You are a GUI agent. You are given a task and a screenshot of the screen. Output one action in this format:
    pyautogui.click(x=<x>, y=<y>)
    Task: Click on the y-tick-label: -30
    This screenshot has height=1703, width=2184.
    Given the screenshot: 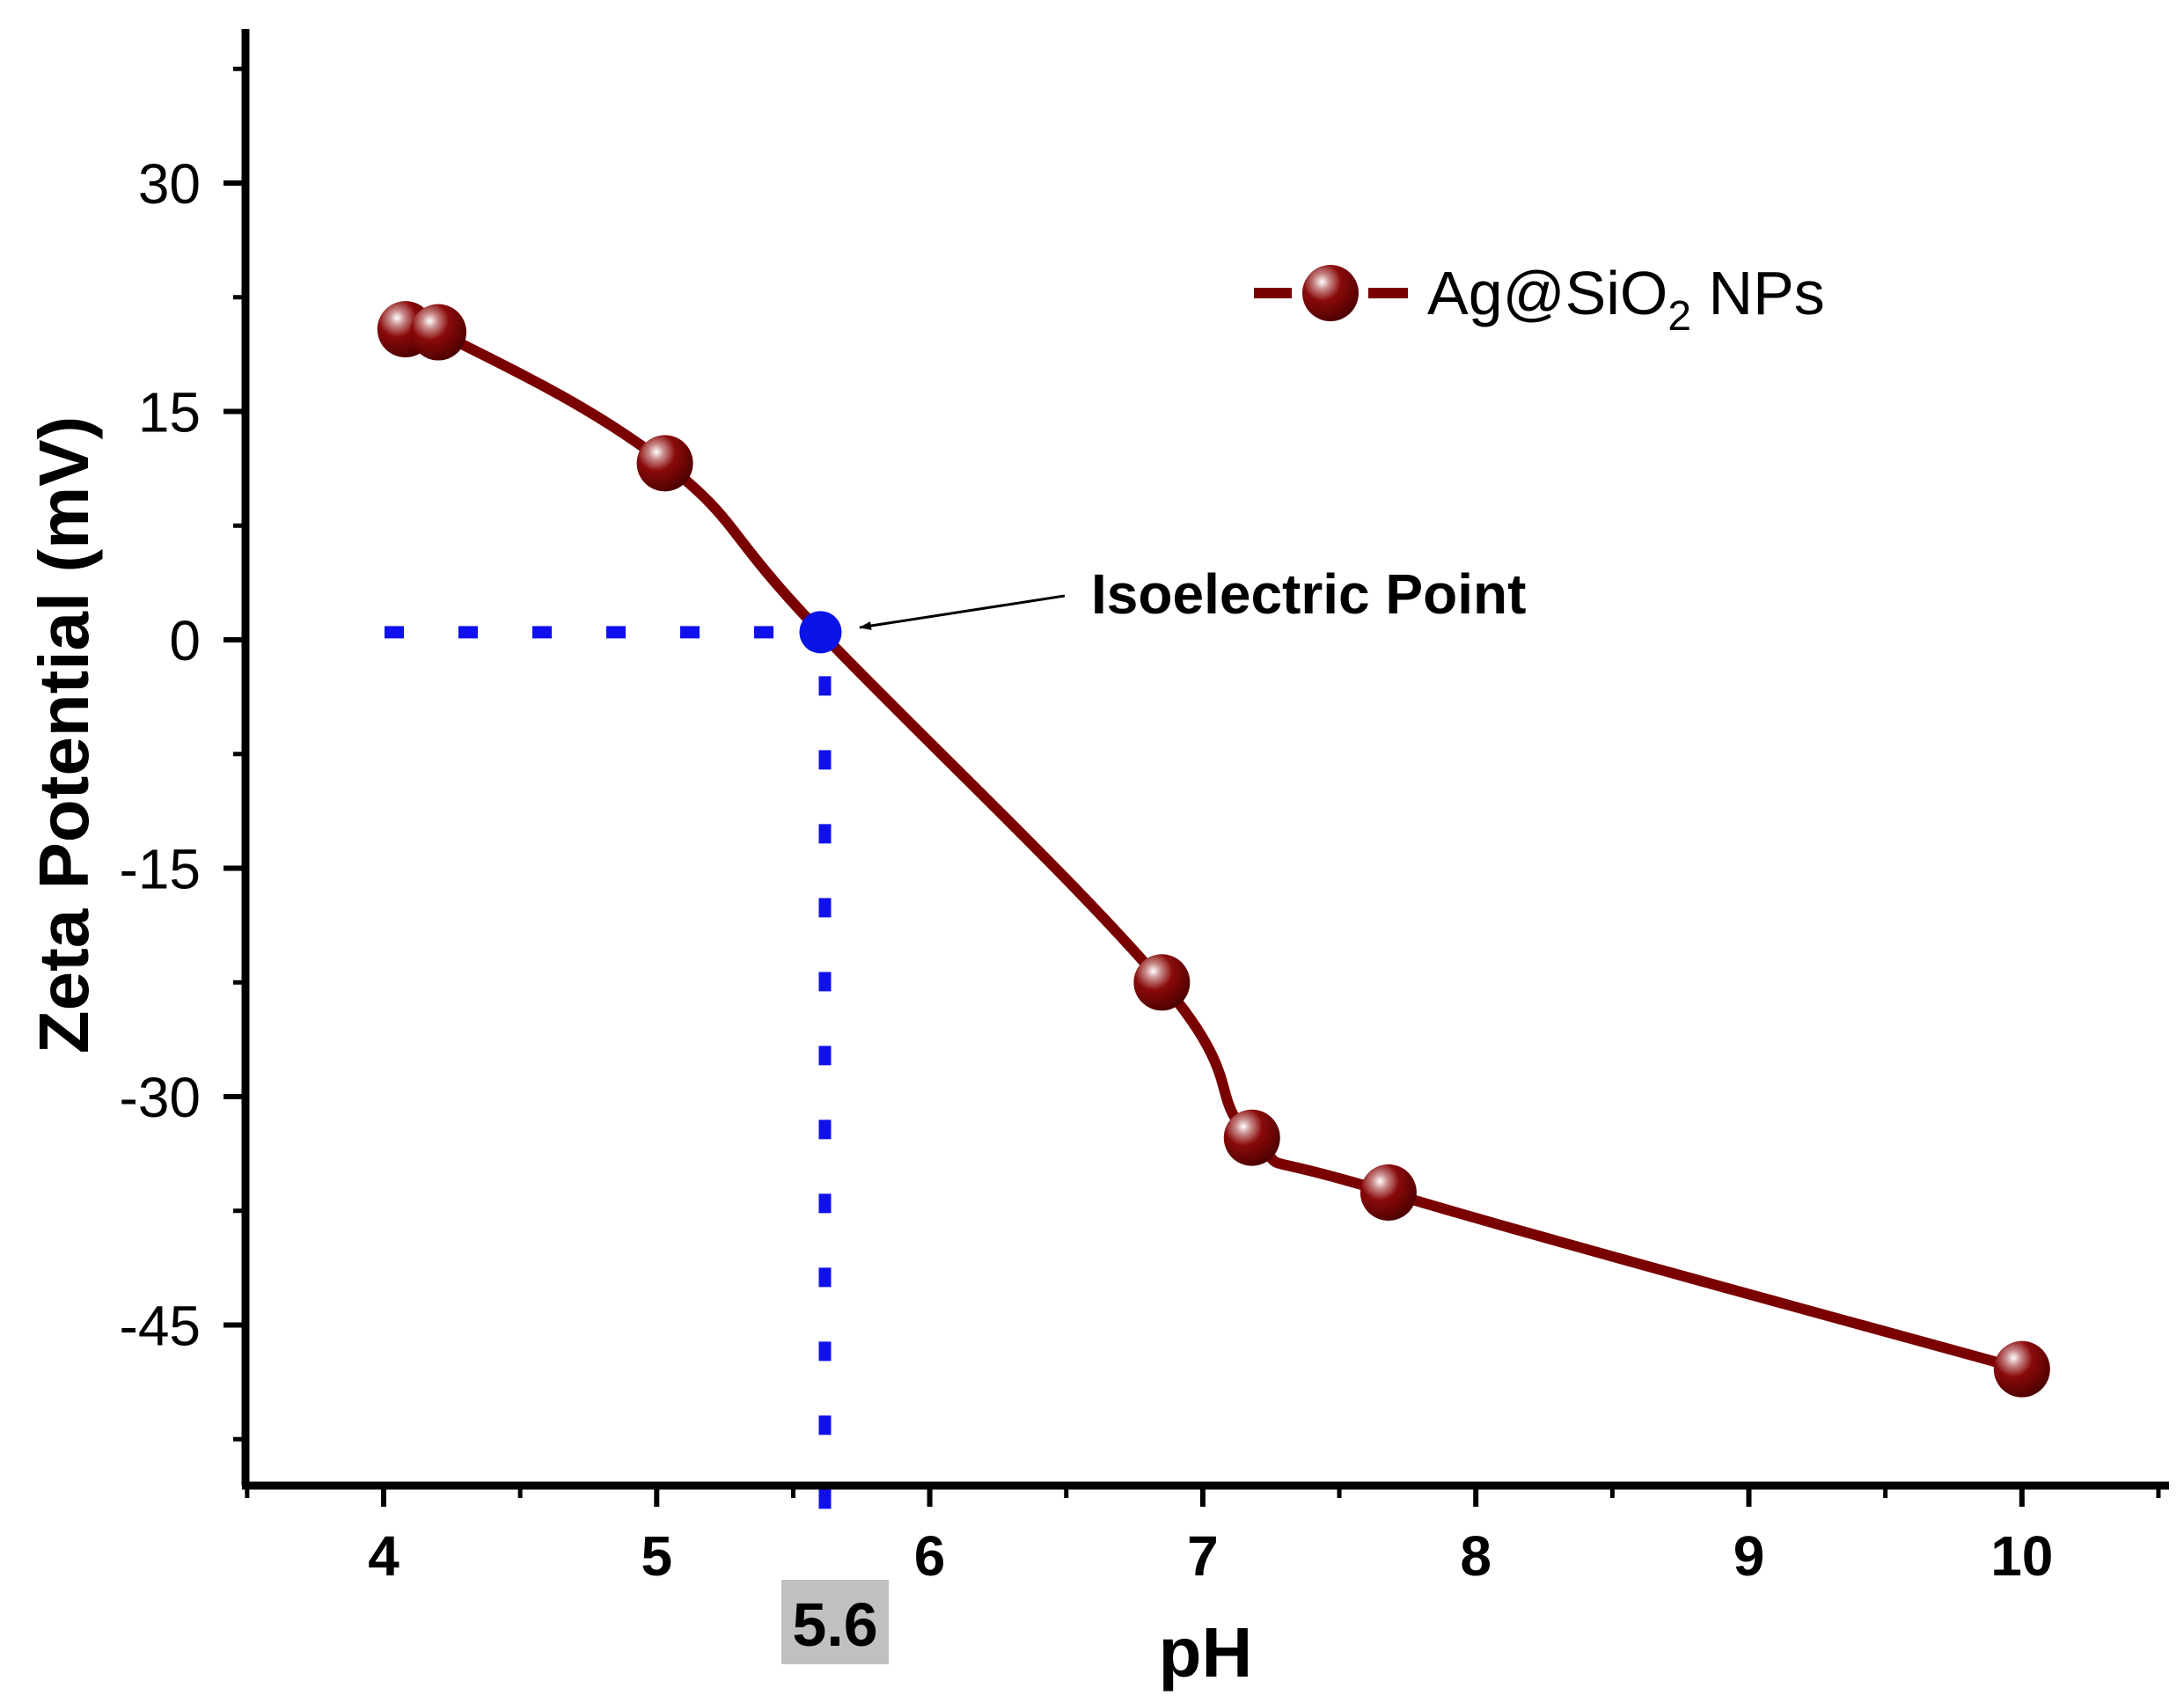 What is the action you would take?
    pyautogui.click(x=161, y=1097)
    